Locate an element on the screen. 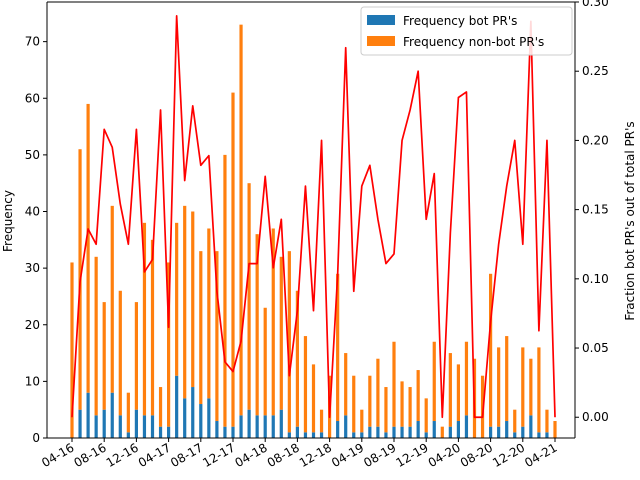 This screenshot has width=640, height=480. x-tick-label: 08-20 is located at coordinates (476, 455).